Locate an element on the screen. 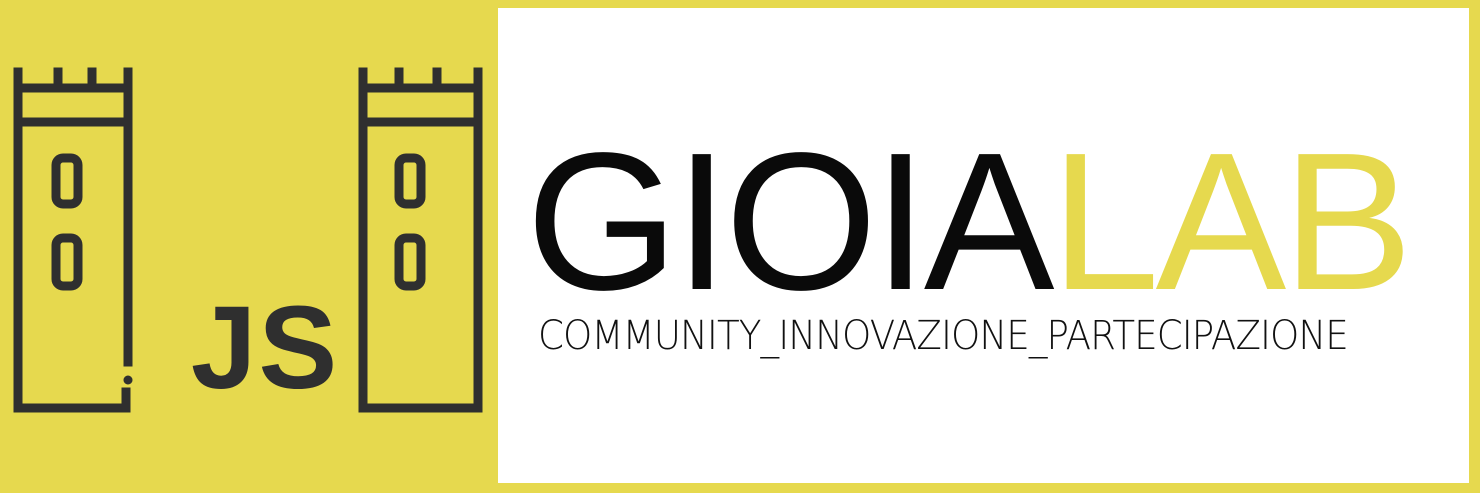 The width and height of the screenshot is (1480, 493). js-badge: JS is located at coordinates (265, 348).